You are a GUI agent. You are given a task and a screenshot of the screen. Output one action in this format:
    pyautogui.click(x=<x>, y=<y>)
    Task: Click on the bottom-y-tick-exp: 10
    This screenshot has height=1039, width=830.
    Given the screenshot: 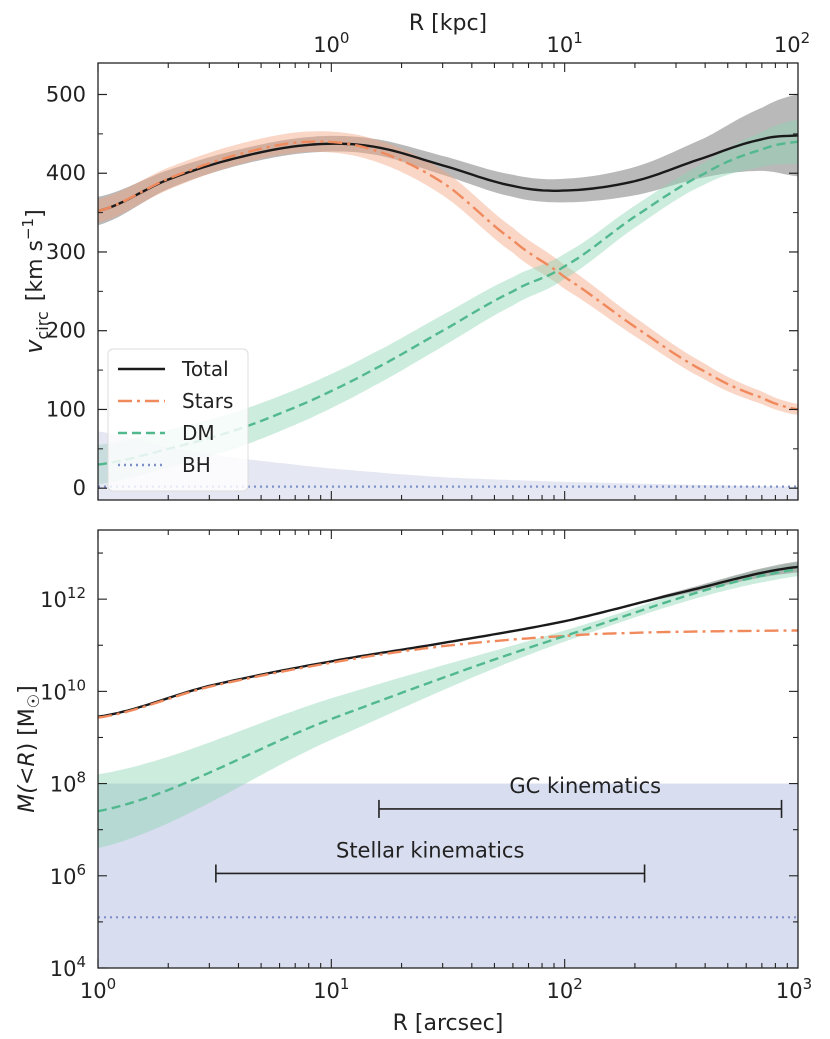 What is the action you would take?
    pyautogui.click(x=76, y=685)
    